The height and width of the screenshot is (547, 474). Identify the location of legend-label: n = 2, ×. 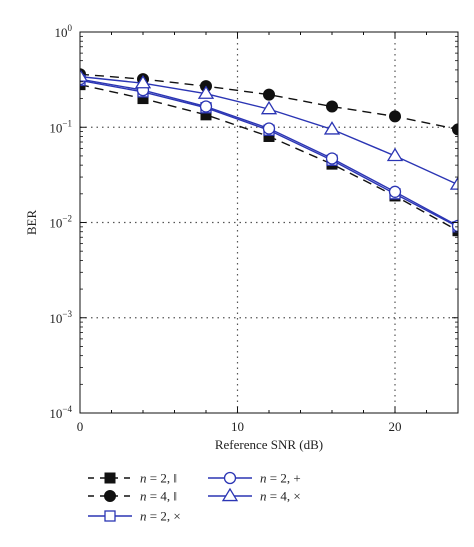
(160, 516).